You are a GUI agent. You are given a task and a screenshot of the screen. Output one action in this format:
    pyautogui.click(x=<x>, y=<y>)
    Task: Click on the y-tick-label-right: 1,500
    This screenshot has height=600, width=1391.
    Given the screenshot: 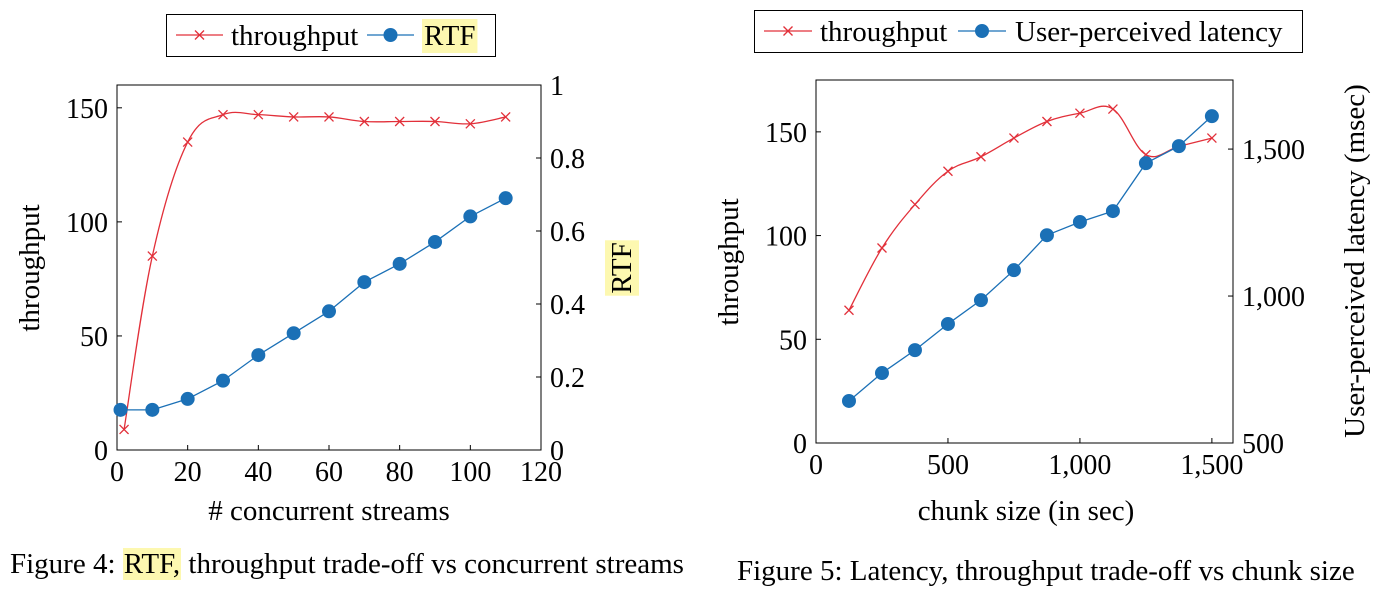 What is the action you would take?
    pyautogui.click(x=1273, y=150)
    